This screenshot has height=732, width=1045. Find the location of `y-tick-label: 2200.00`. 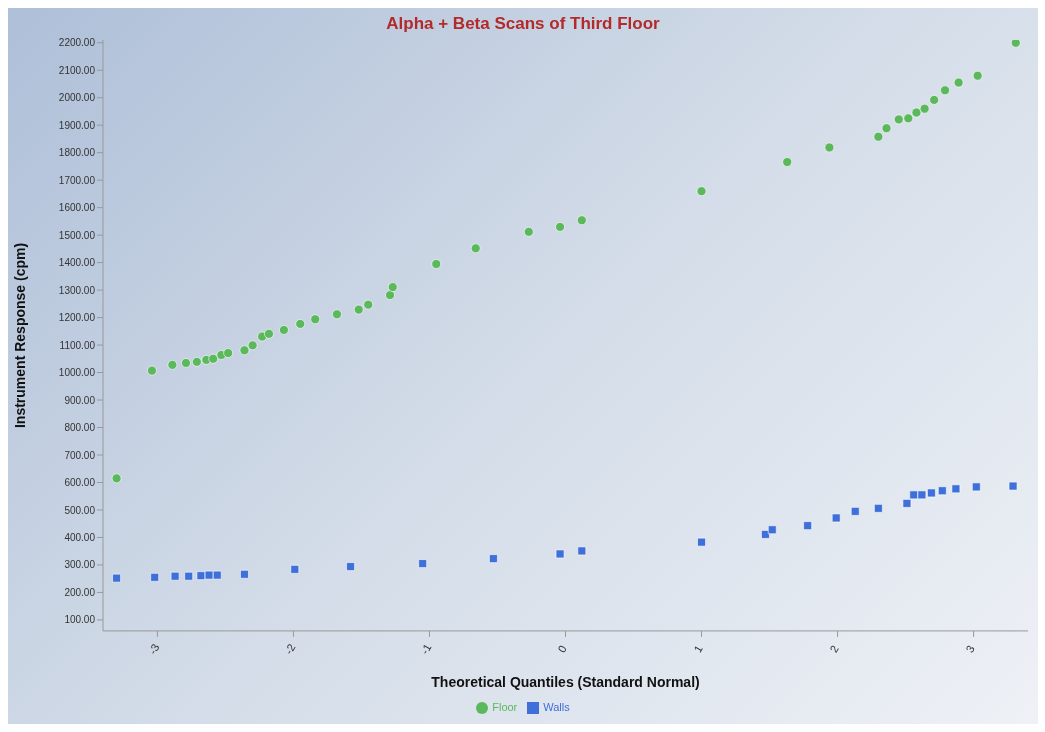

y-tick-label: 2200.00 is located at coordinates (77, 43).